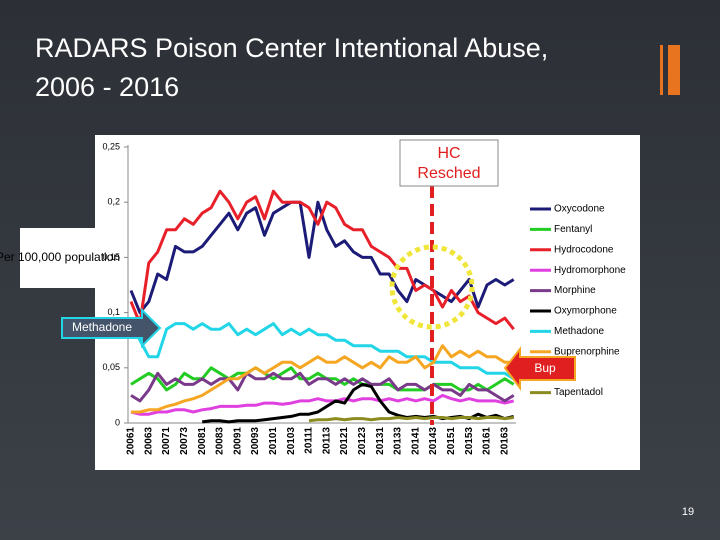 The width and height of the screenshot is (720, 540). Describe the element at coordinates (579, 331) in the screenshot. I see `legend-label: Methadone` at that location.